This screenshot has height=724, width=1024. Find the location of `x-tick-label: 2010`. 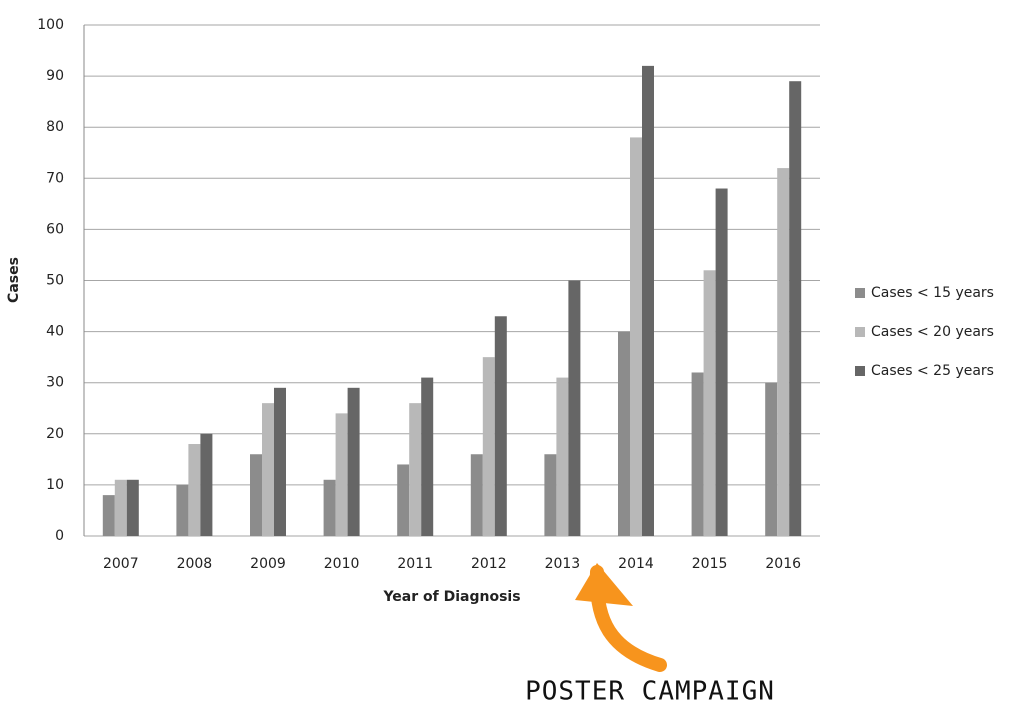

x-tick-label: 2010 is located at coordinates (342, 564).